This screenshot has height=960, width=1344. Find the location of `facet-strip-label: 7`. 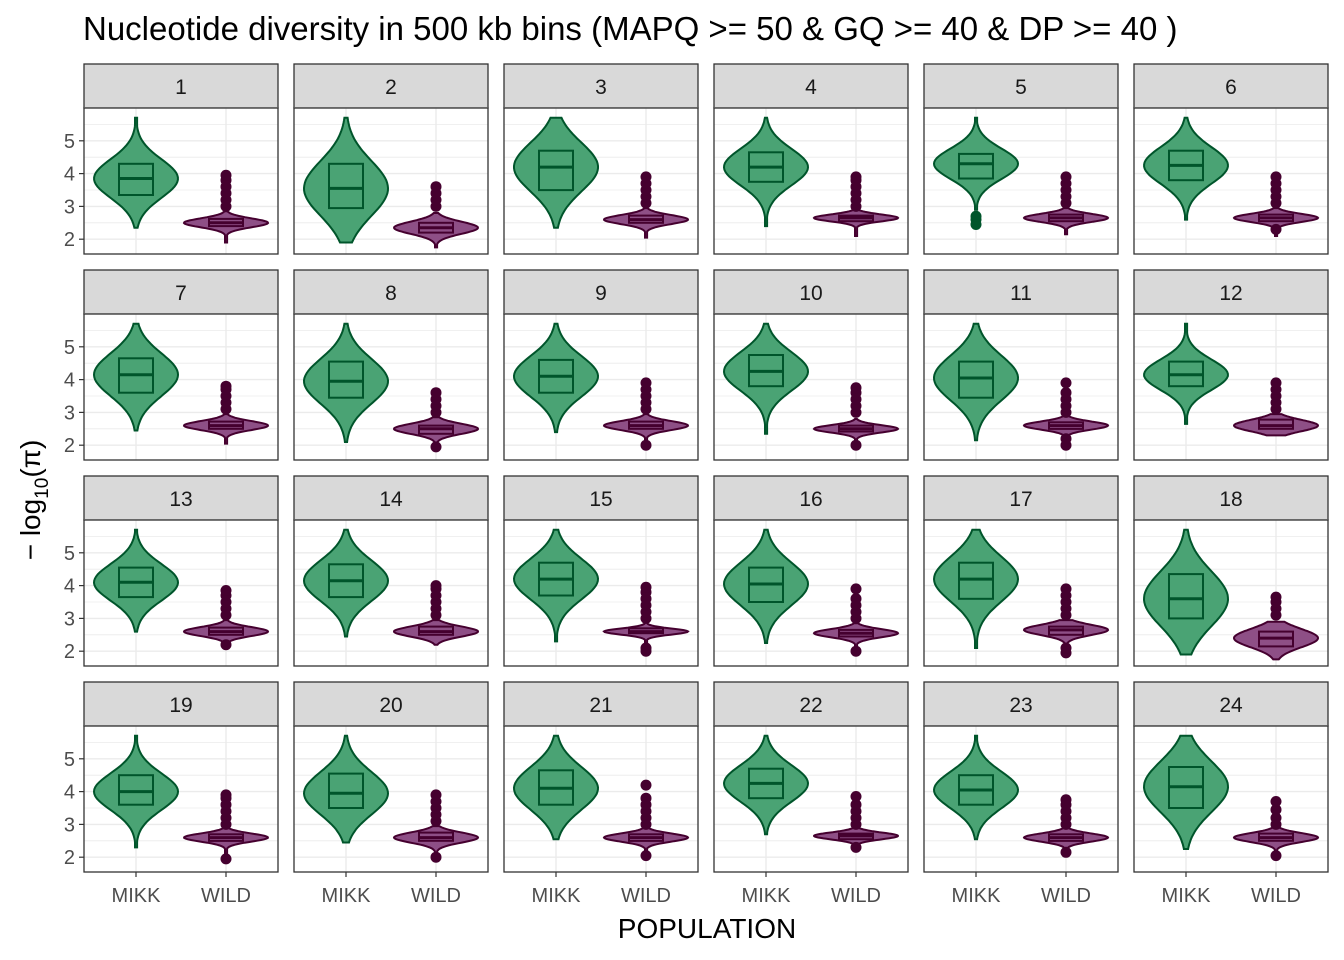

facet-strip-label: 7 is located at coordinates (181, 293).